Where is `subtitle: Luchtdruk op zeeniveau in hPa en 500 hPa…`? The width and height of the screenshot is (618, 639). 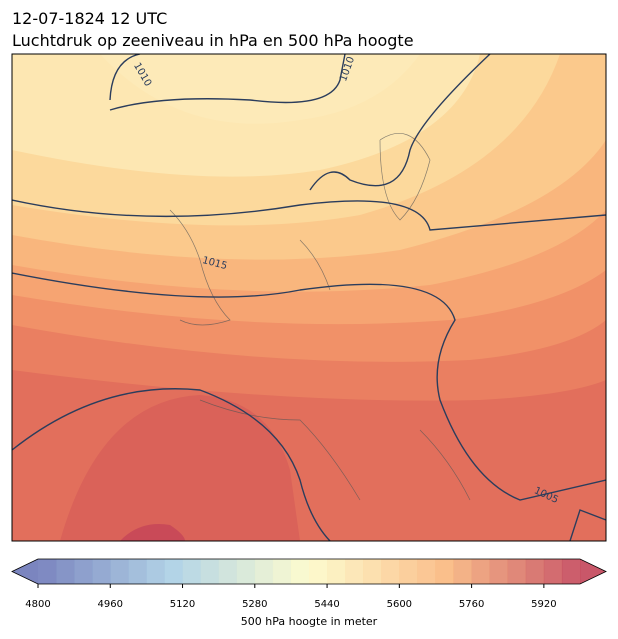
subtitle: Luchtdruk op zeeniveau in hPa en 500 hPa… is located at coordinates (213, 40).